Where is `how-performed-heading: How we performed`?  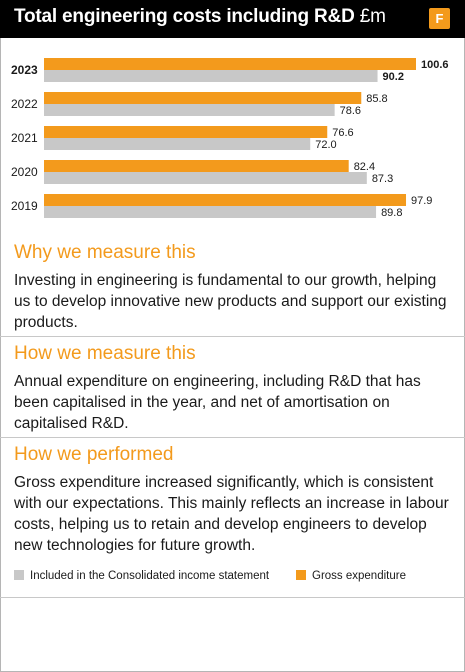
how-performed-heading: How we performed is located at coordinates (94, 454).